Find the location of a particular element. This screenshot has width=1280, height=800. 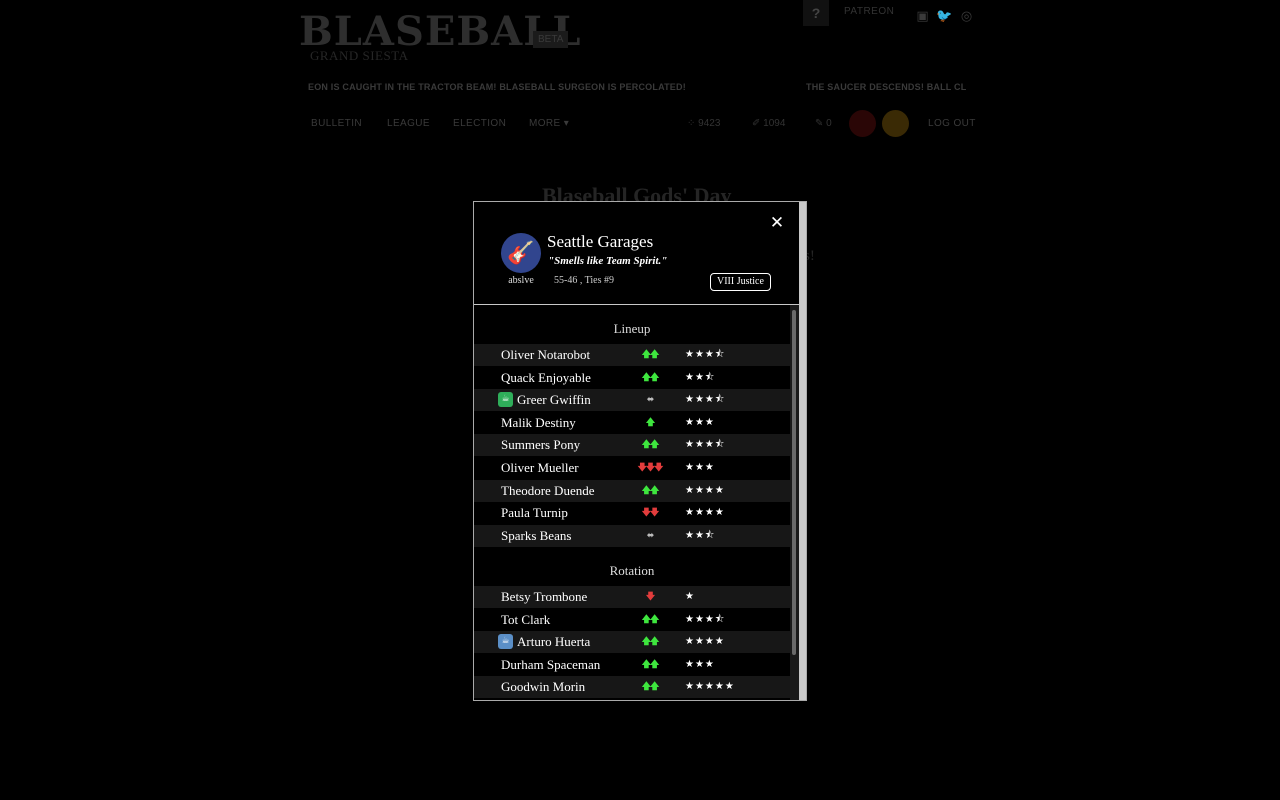

trend-down-icon: 🡇 is located at coordinates (650, 597).